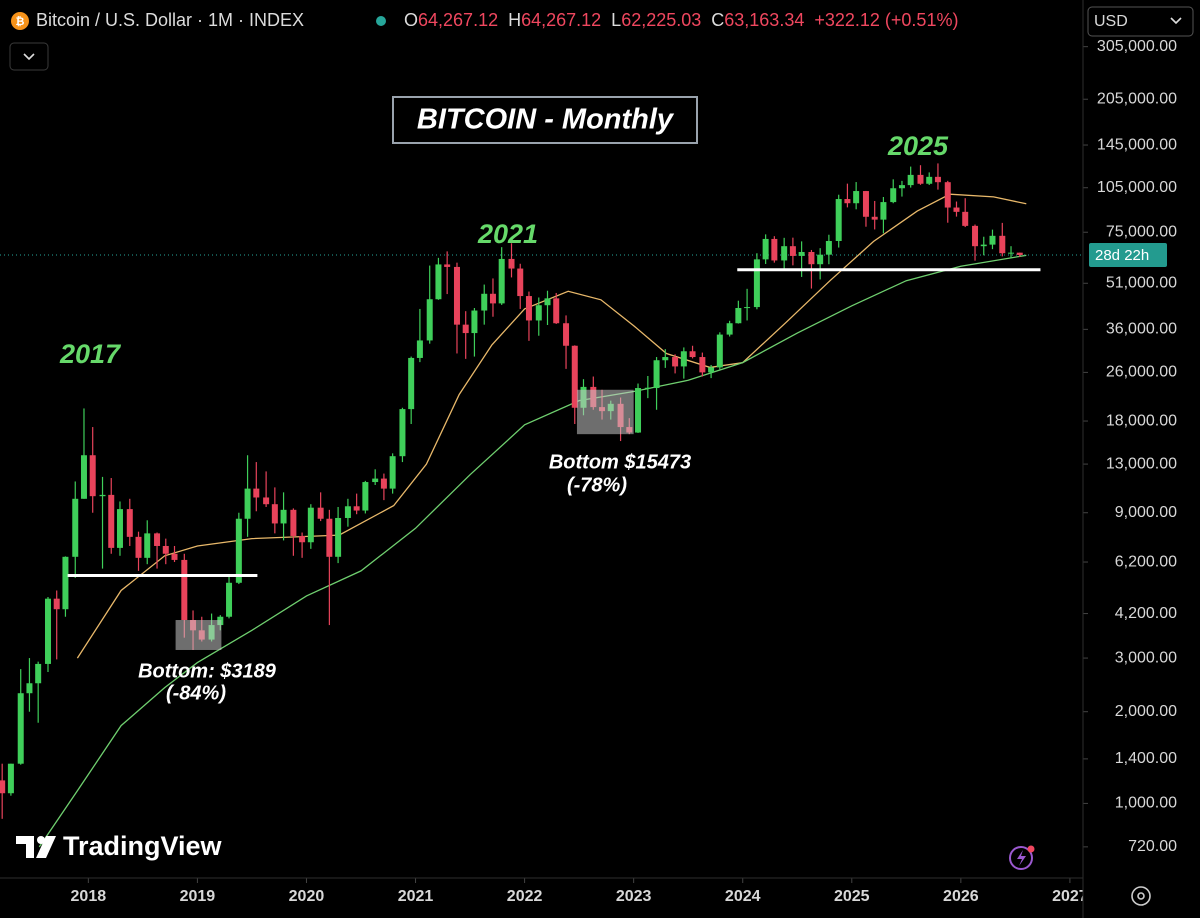  What do you see at coordinates (1141, 372) in the screenshot?
I see `y-tick-label: 26,000.00` at bounding box center [1141, 372].